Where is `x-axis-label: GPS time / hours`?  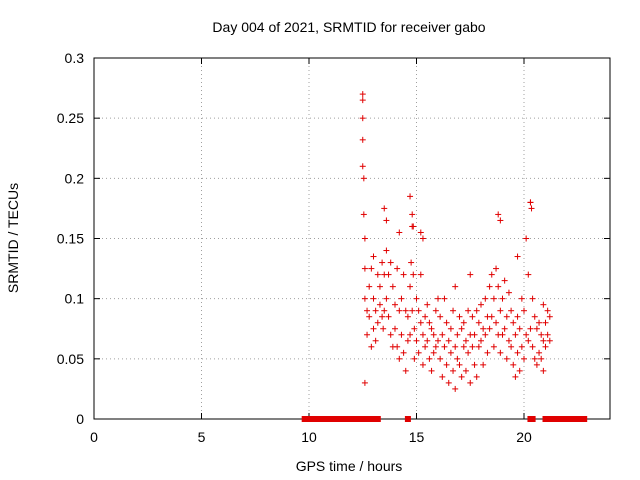 x-axis-label: GPS time / hours is located at coordinates (349, 466).